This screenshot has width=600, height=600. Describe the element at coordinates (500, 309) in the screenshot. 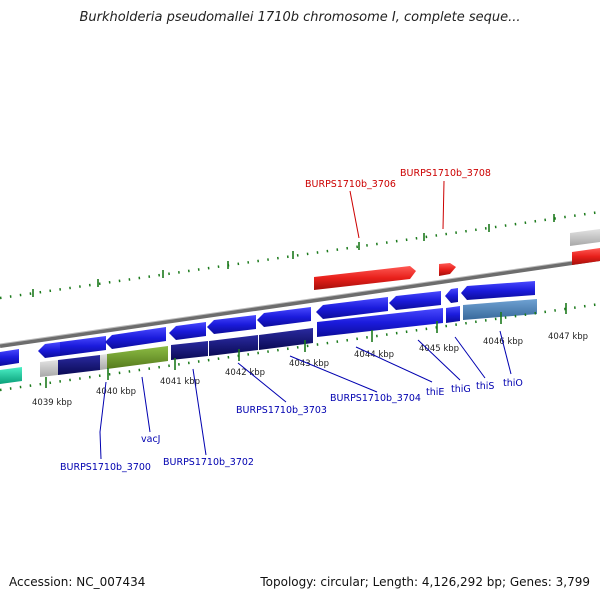

I see `feature-steel` at that location.